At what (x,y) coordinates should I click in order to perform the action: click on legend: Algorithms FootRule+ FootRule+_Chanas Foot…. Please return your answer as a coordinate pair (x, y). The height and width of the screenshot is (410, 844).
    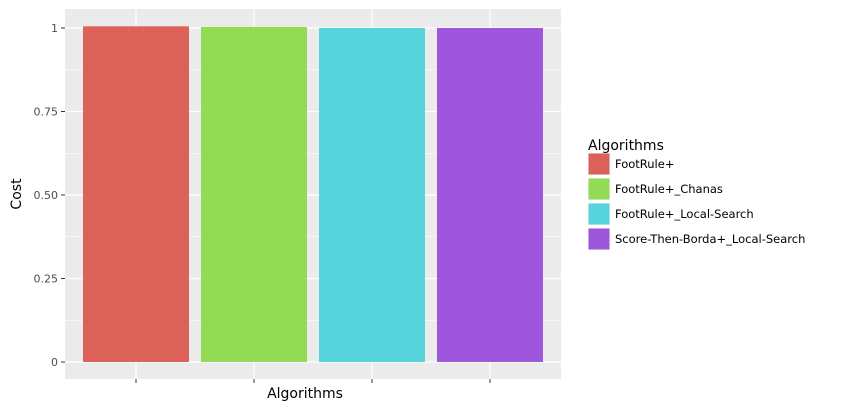
    Looking at the image, I should click on (696, 194).